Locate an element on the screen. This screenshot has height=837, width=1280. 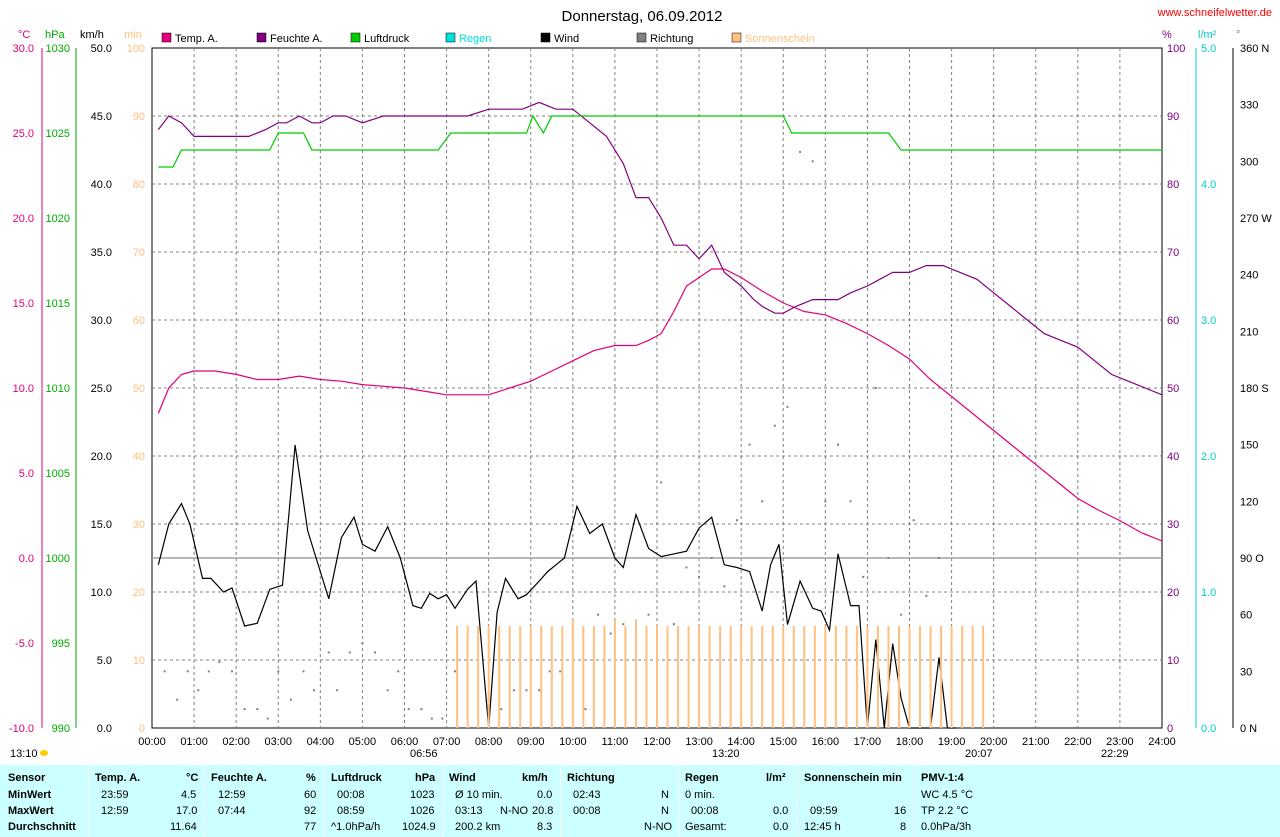
time-markers: 13:10 06:56 13:20 20:07 22:29 is located at coordinates (569, 754).